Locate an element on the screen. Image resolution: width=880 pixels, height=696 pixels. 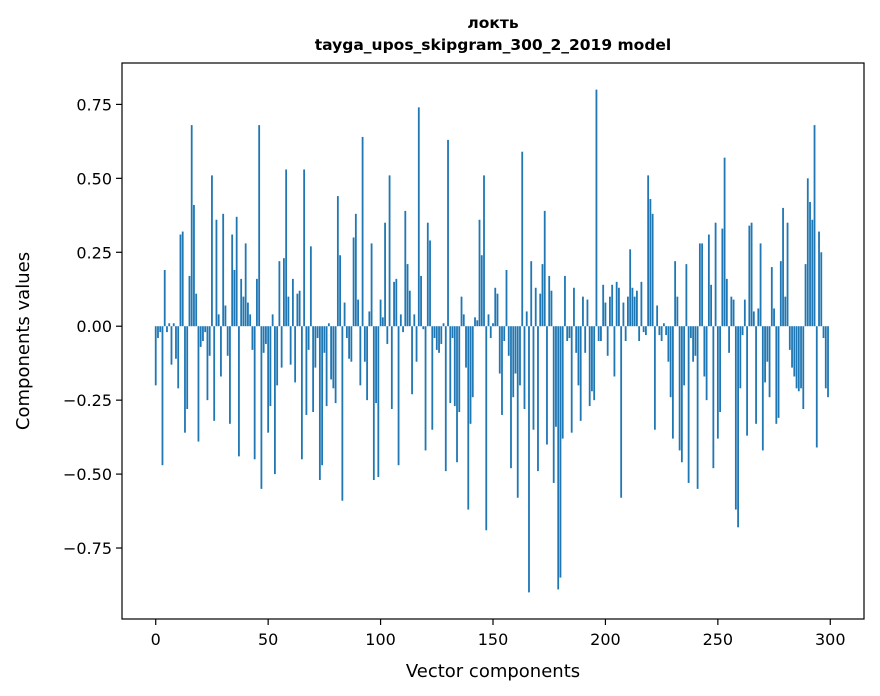
y-axis-label: Components values is located at coordinates (23, 341).